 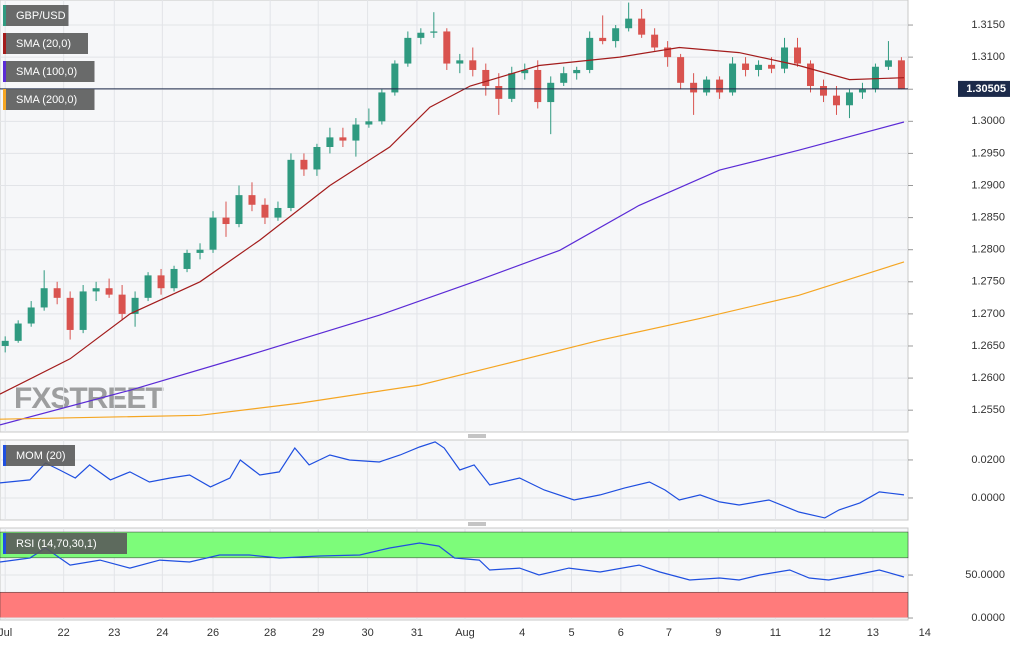 I want to click on x-tick-label: 28, so click(x=270, y=633).